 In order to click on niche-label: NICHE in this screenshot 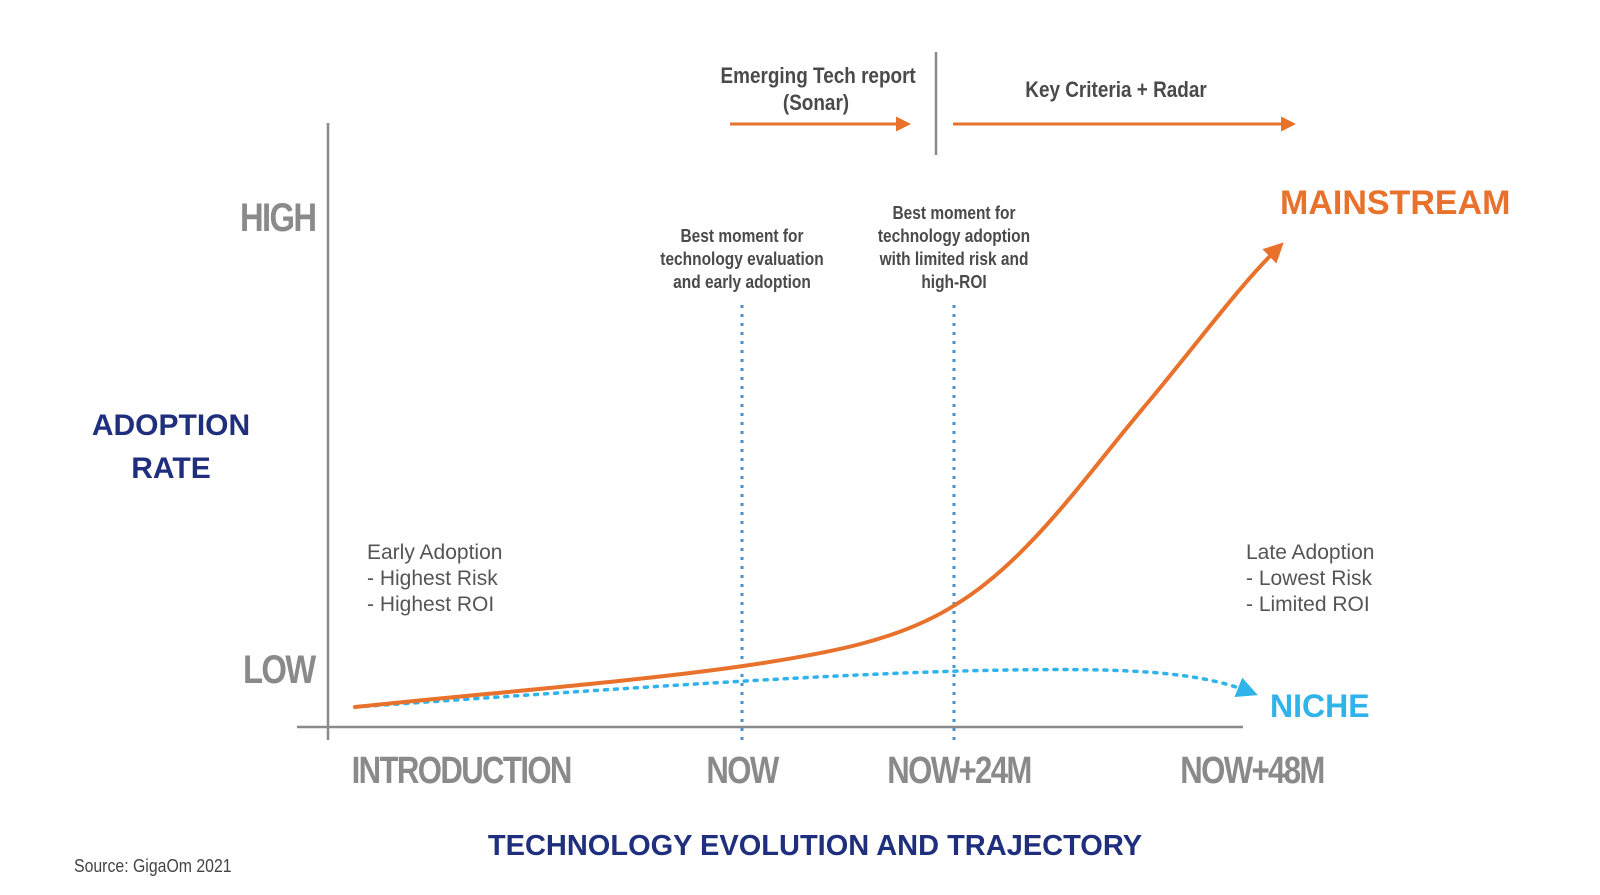, I will do `click(1320, 706)`.